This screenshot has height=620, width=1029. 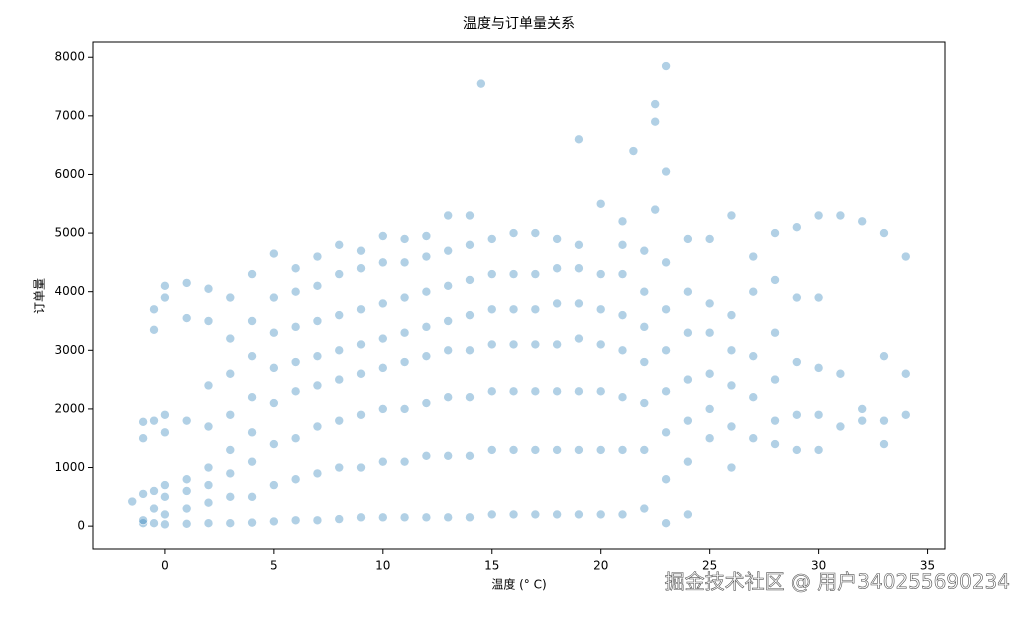 What do you see at coordinates (274, 566) in the screenshot?
I see `x-tick-label: 5` at bounding box center [274, 566].